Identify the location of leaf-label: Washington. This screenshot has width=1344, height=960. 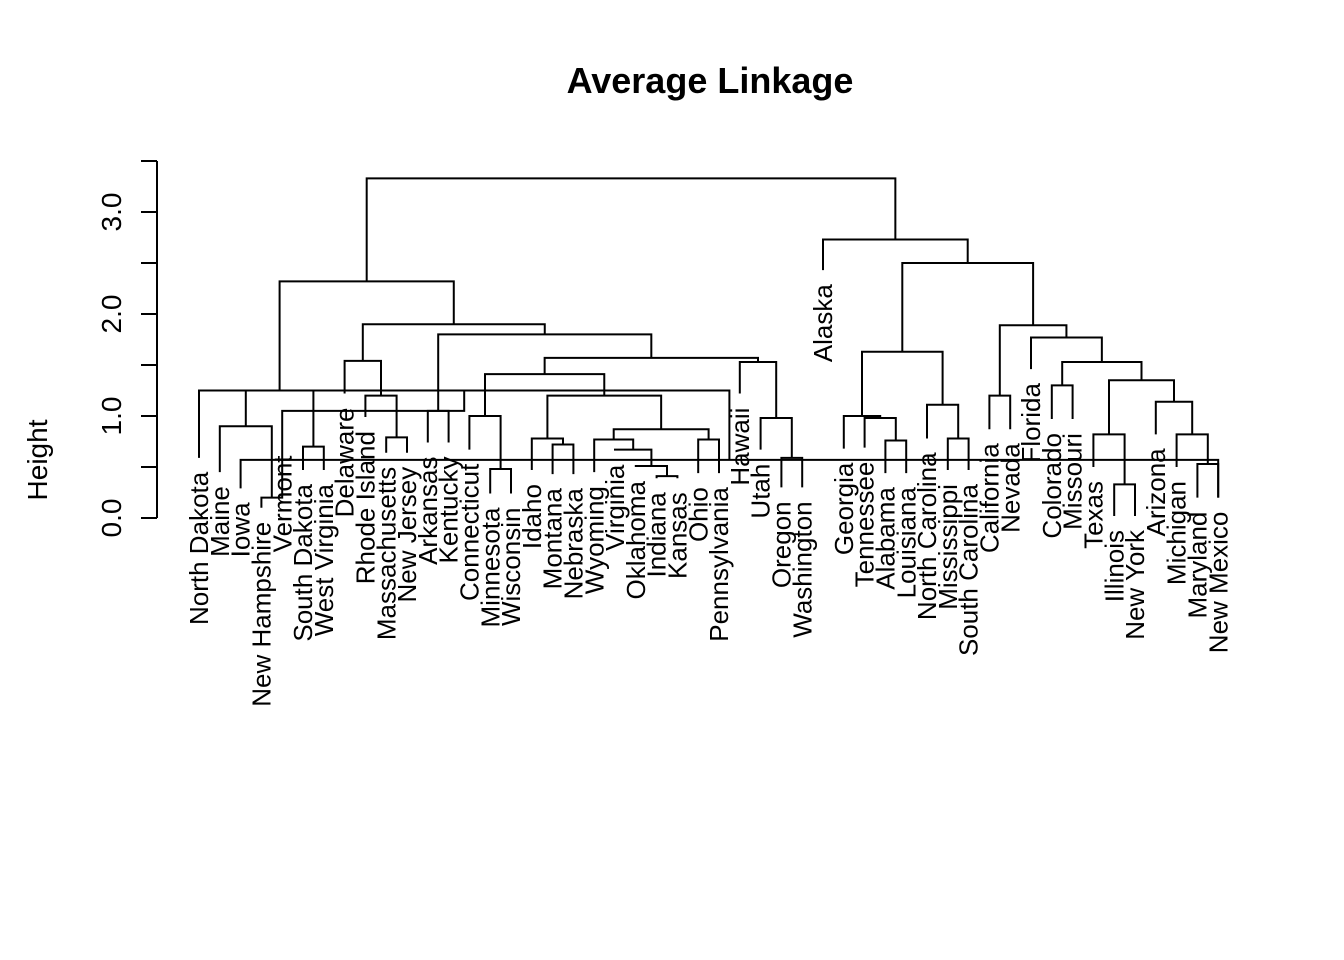
(802, 569).